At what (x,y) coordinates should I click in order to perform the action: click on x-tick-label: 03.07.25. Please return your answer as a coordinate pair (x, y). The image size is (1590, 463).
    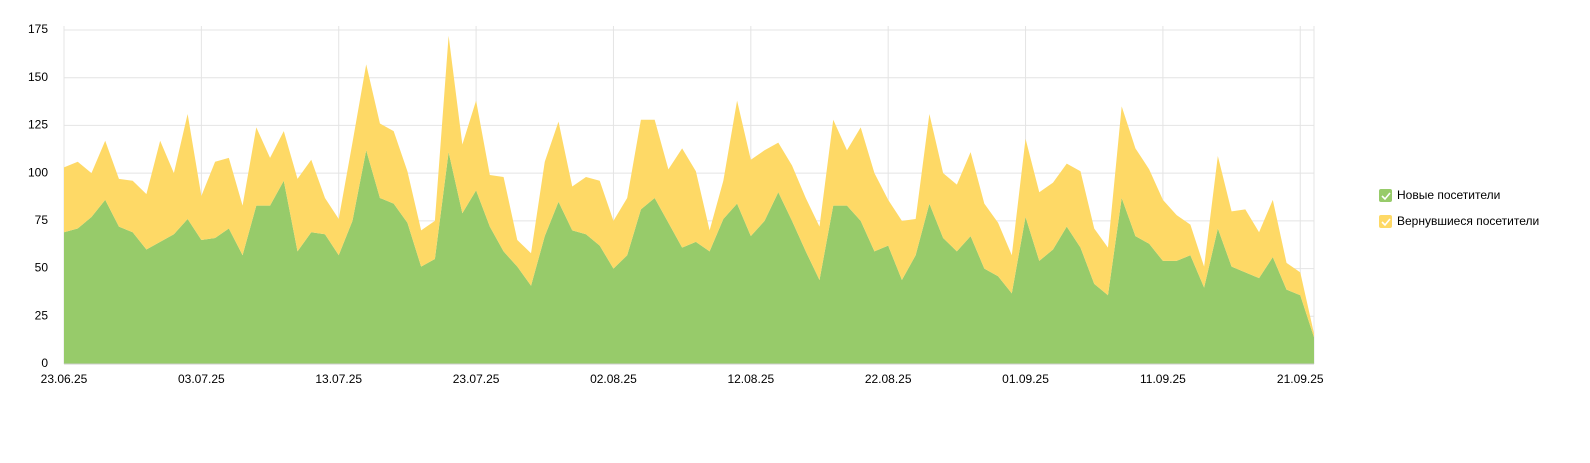
    Looking at the image, I should click on (201, 379).